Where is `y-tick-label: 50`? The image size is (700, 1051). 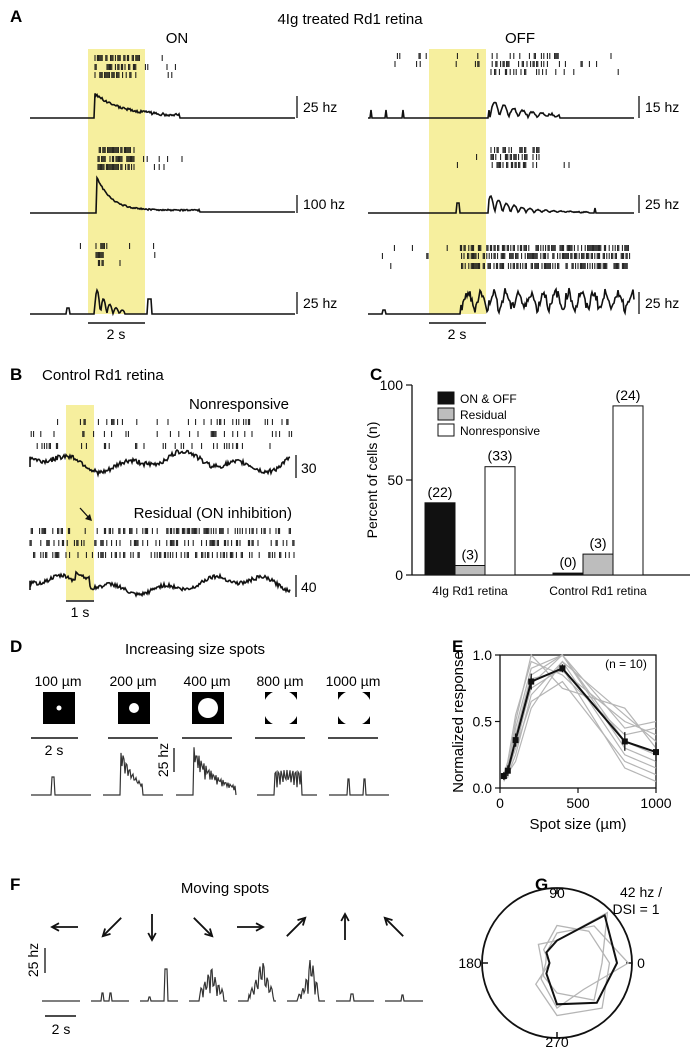
y-tick-label: 50 is located at coordinates (395, 480).